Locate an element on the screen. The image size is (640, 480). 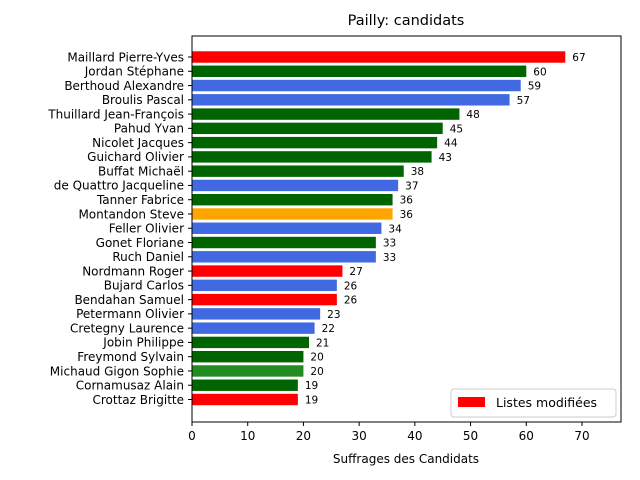
x-axis: 0 10 20 30 40 50 60 70 is located at coordinates (389, 432).